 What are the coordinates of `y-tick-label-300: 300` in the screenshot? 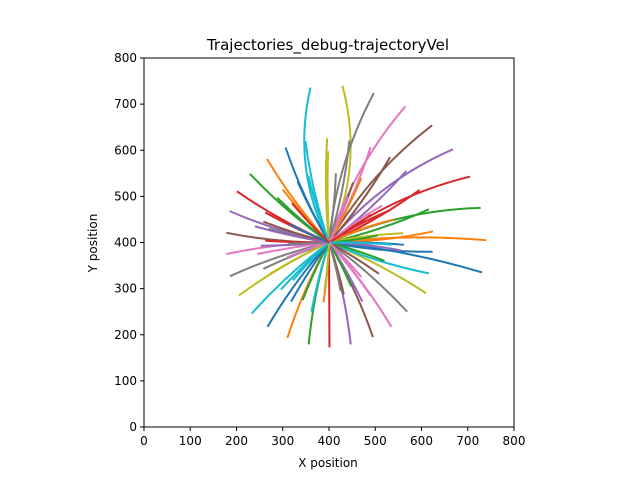 It's located at (125, 289).